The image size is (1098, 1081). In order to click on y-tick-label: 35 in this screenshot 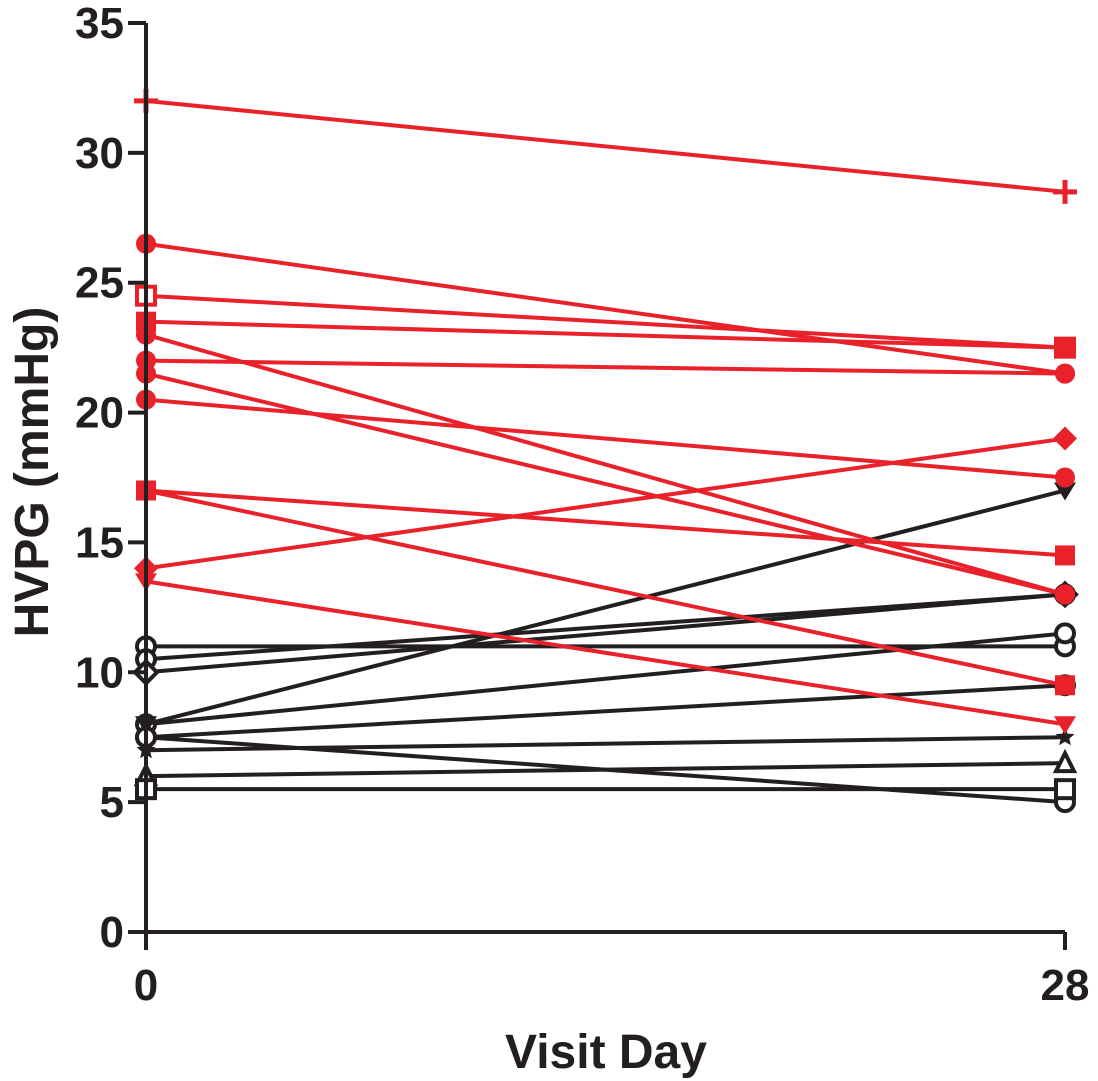, I will do `click(99, 24)`.